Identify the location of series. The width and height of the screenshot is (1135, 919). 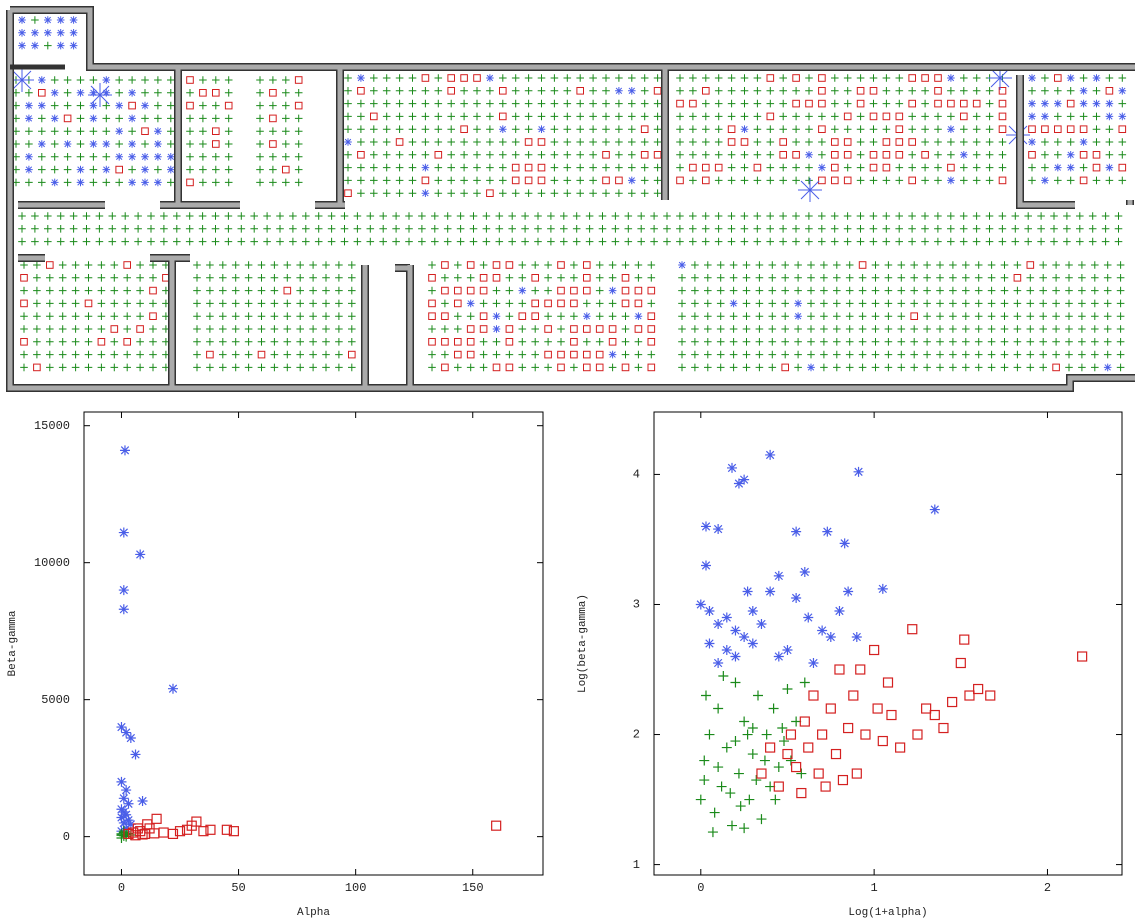
(312, 827).